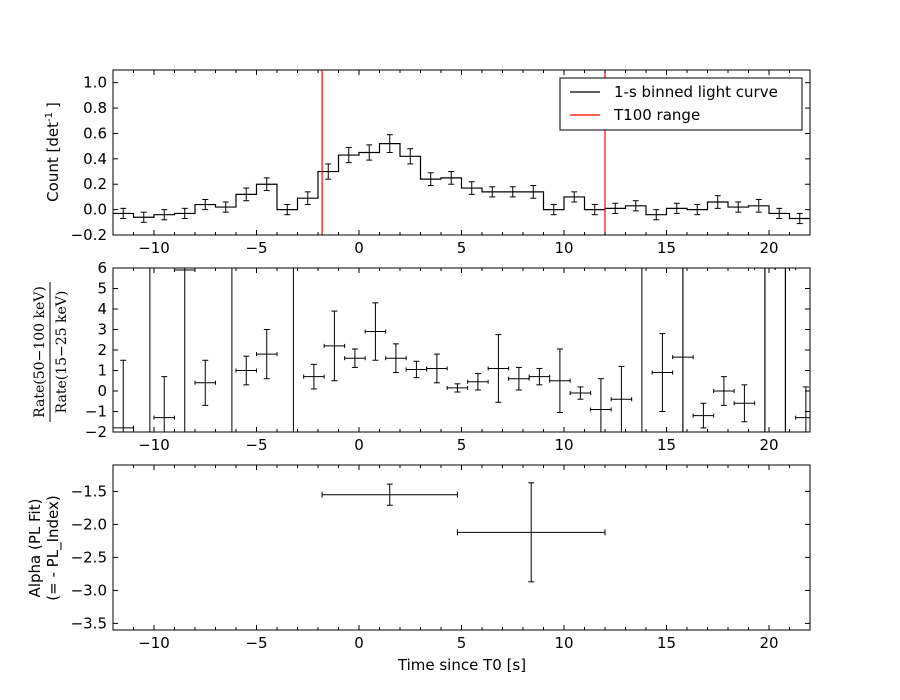 The width and height of the screenshot is (900, 700). What do you see at coordinates (462, 248) in the screenshot?
I see `light-curve-x-tick-label: 5` at bounding box center [462, 248].